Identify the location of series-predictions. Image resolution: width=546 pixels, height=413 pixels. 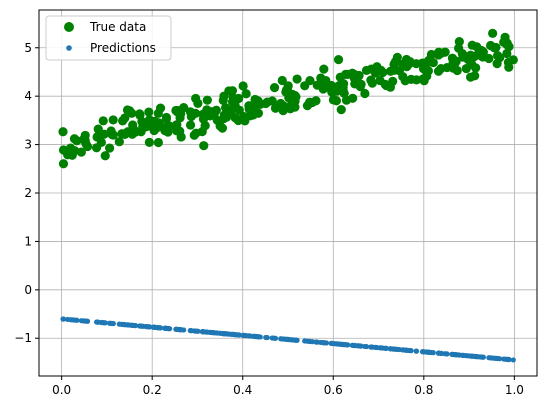
(288, 339).